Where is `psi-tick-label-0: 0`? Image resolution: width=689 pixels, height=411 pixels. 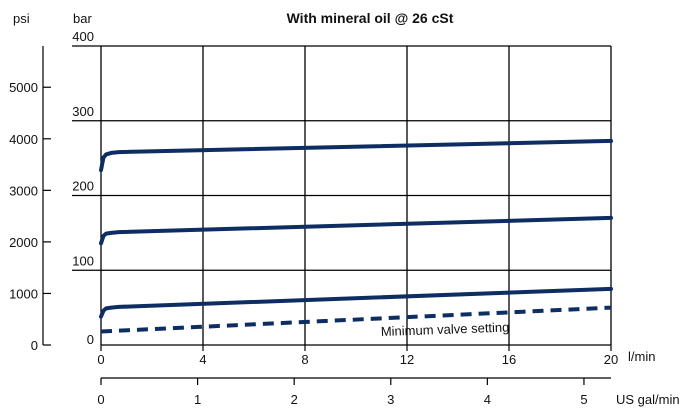 psi-tick-label-0: 0 is located at coordinates (34, 345).